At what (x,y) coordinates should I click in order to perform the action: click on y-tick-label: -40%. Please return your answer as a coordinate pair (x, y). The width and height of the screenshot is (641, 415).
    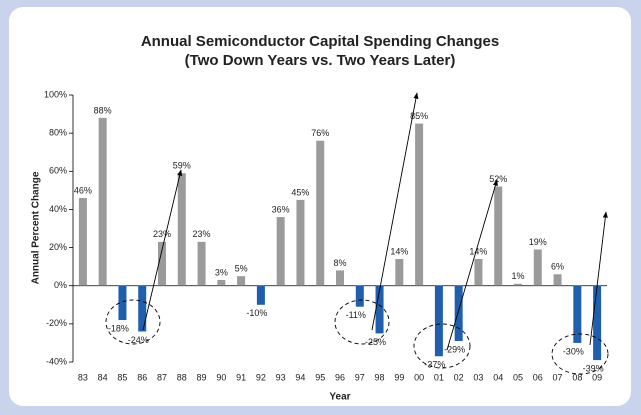
    Looking at the image, I should click on (56, 361).